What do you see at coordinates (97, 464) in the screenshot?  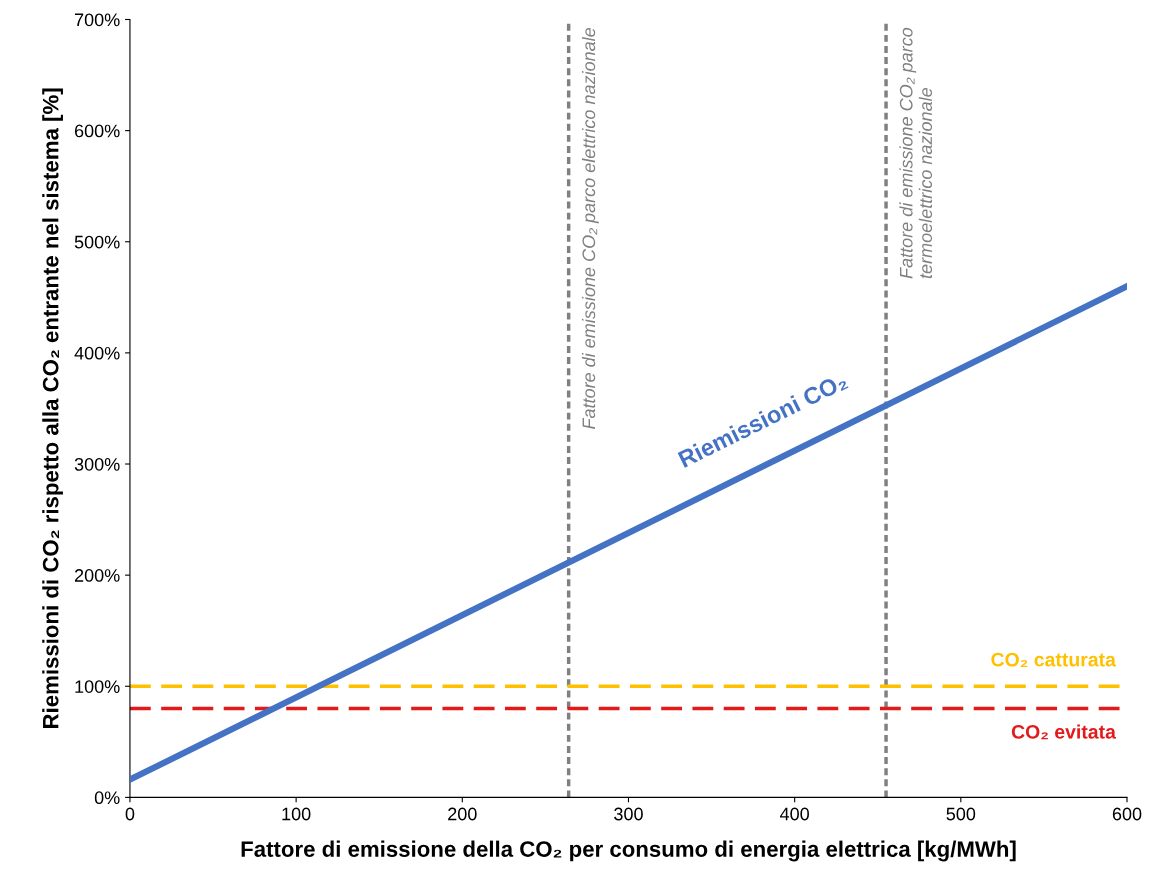 I see `y-tick-label: 300%` at bounding box center [97, 464].